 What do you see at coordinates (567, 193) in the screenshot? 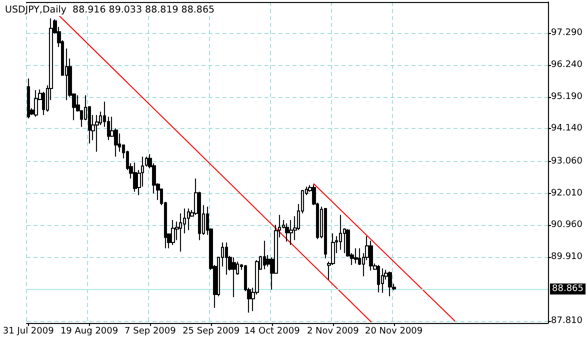
I see `y-tick-label: 92.010` at bounding box center [567, 193].